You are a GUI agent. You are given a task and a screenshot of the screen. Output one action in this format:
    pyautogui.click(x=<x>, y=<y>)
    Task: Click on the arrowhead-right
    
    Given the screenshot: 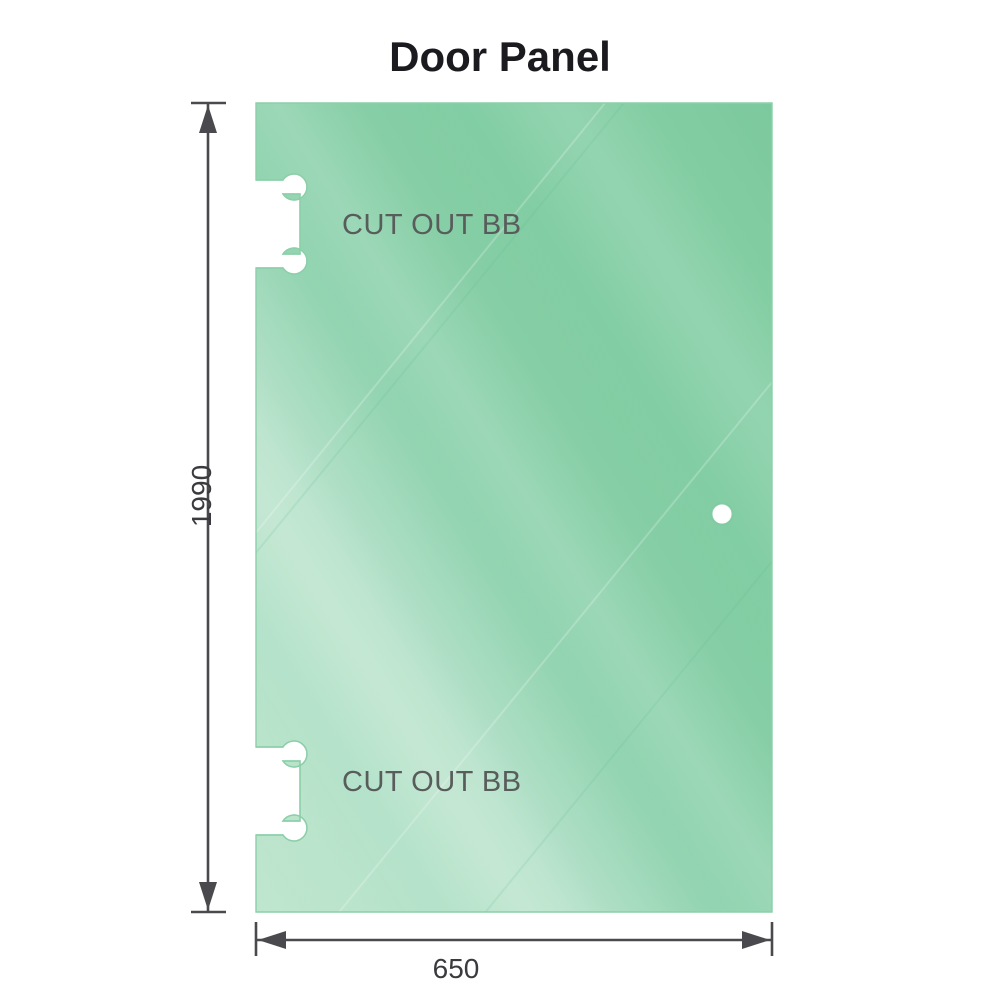 What is the action you would take?
    pyautogui.click(x=756, y=940)
    